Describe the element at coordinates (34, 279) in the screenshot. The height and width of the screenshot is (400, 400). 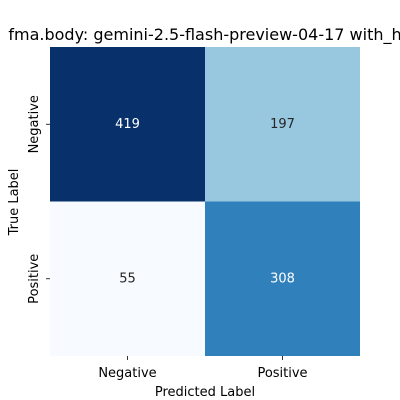
I see `y-tick-label: Positive` at that location.